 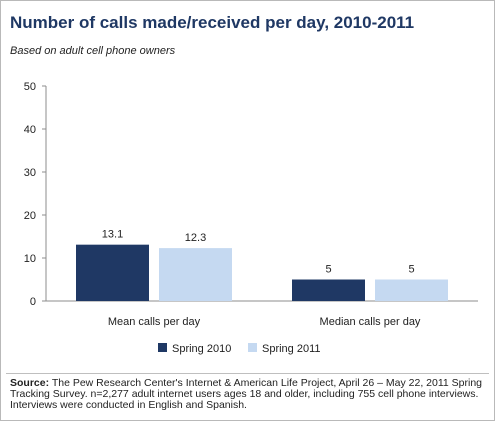 I want to click on data-label: 13.1, so click(x=112, y=235).